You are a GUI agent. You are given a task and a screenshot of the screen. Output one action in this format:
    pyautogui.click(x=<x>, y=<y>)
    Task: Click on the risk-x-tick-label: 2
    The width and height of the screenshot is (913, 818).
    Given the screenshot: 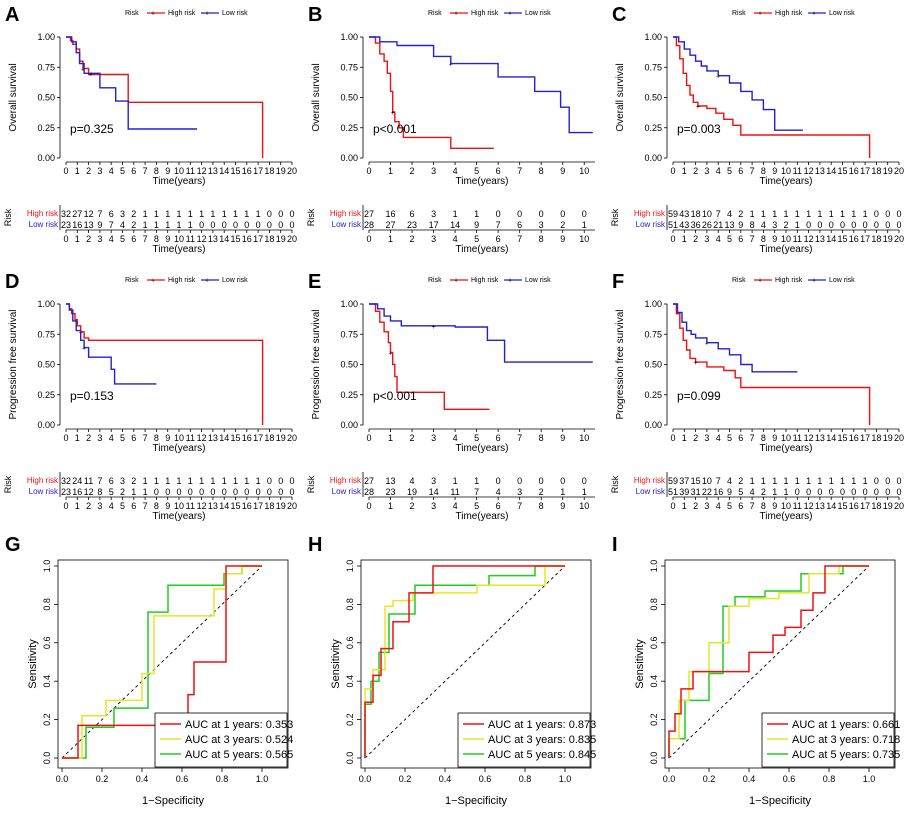 What is the action you would take?
    pyautogui.click(x=695, y=506)
    